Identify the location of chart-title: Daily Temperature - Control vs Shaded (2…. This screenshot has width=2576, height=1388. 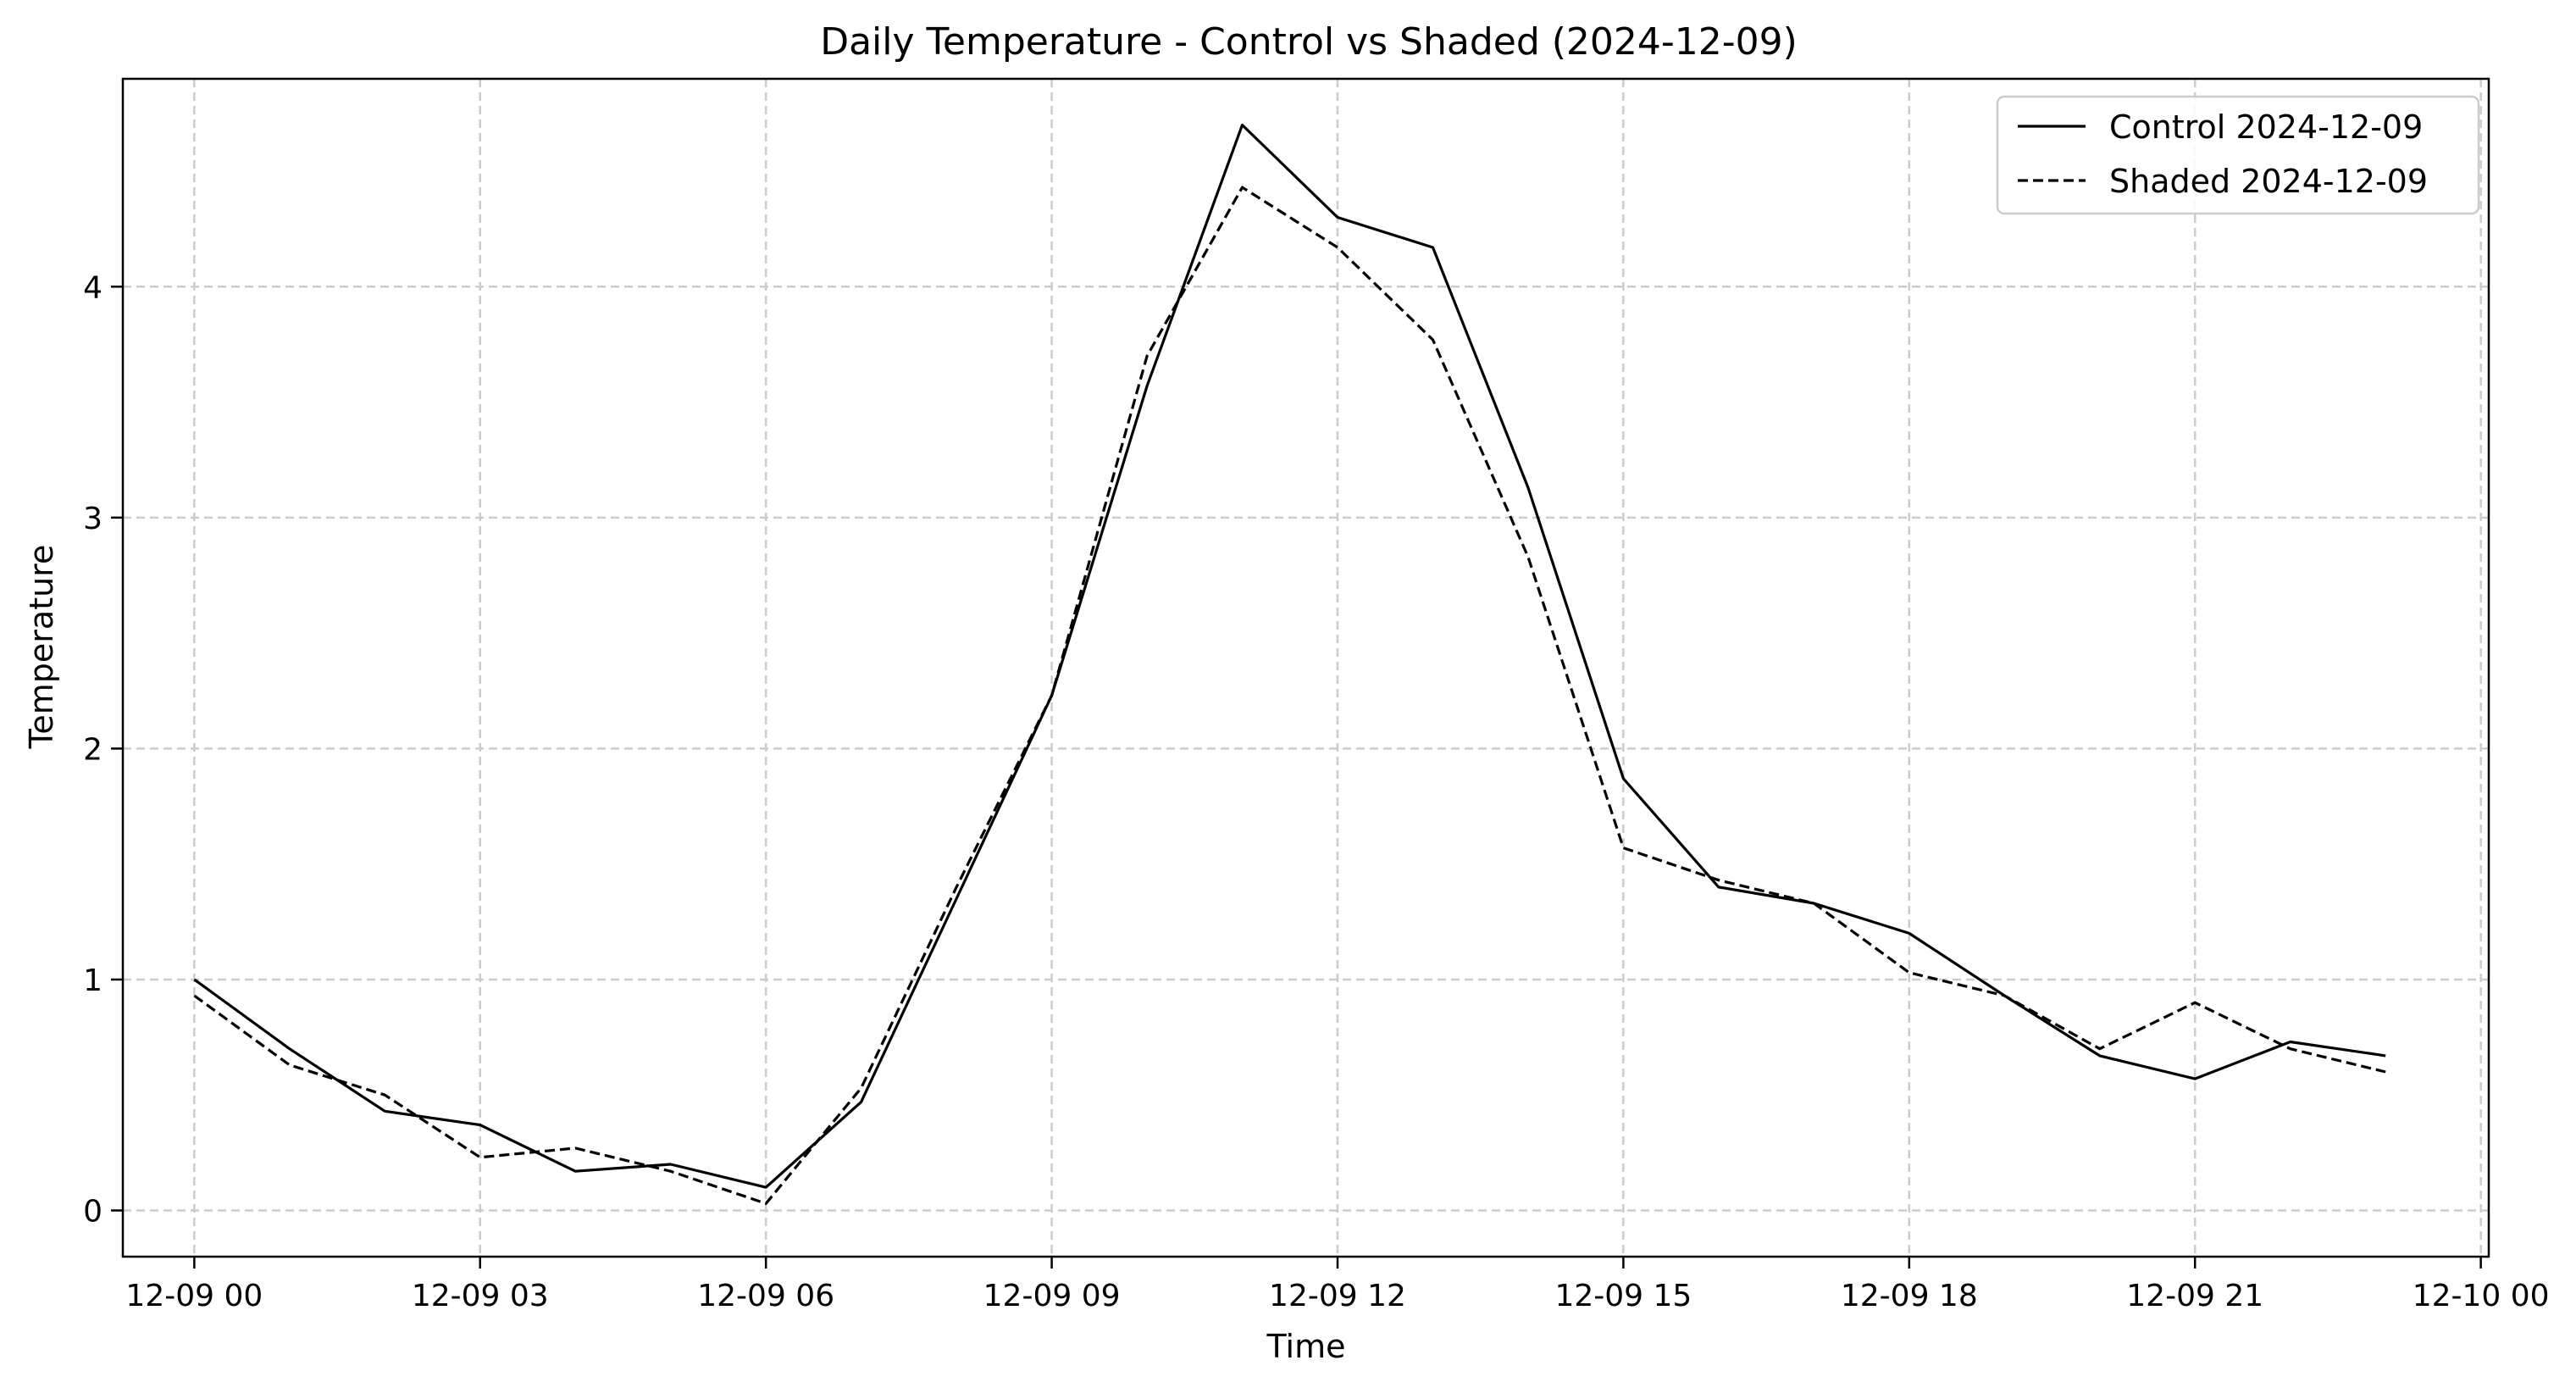
(1309, 42).